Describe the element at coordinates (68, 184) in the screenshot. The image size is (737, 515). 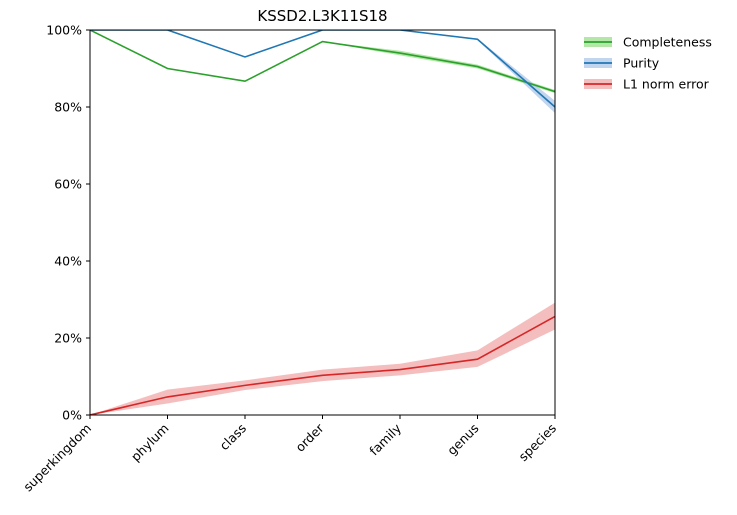
I see `y-tick-label: 60%` at that location.